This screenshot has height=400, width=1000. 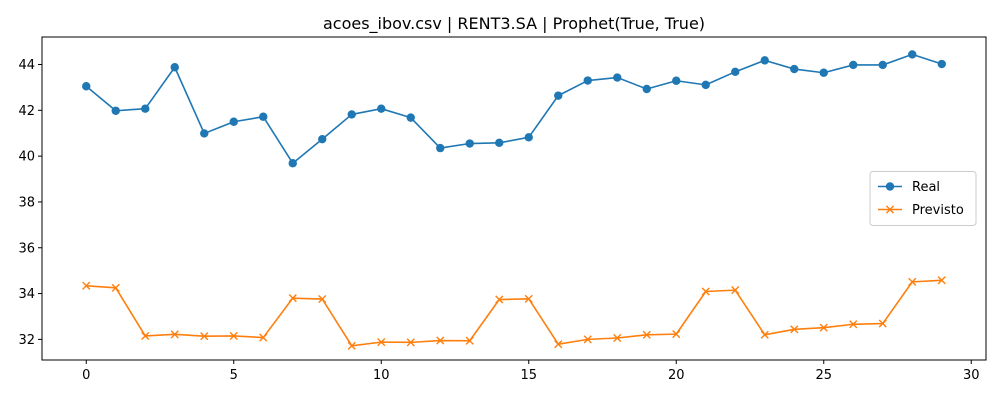 What do you see at coordinates (26, 111) in the screenshot?
I see `y-tick-label: 42` at bounding box center [26, 111].